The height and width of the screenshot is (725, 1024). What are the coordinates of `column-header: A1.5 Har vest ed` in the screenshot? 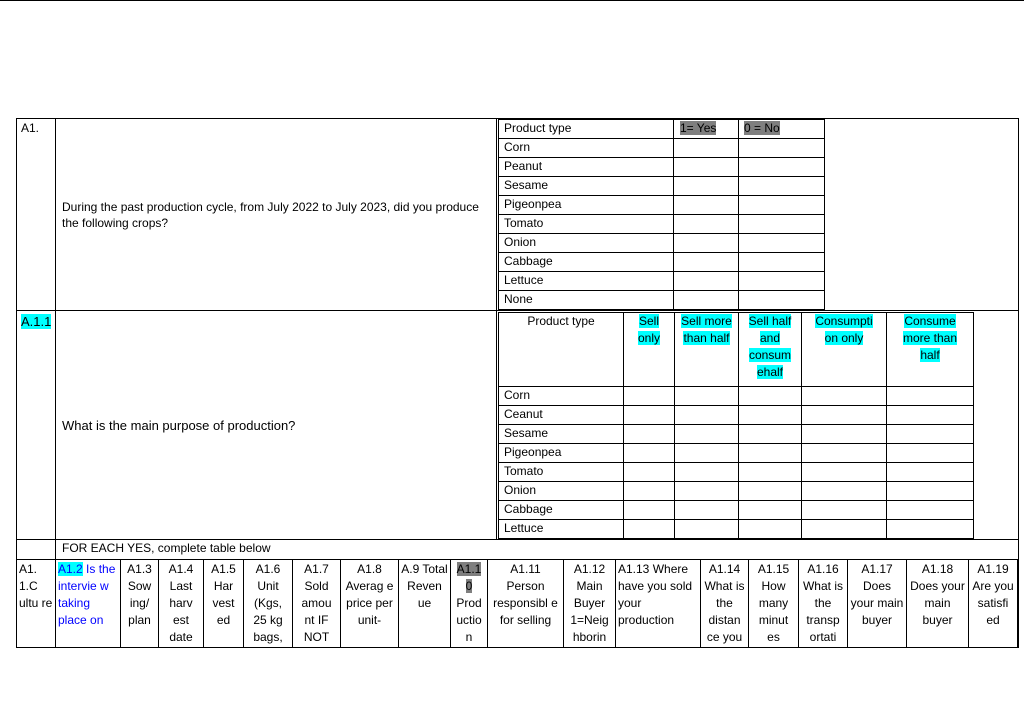 It's located at (223, 603).